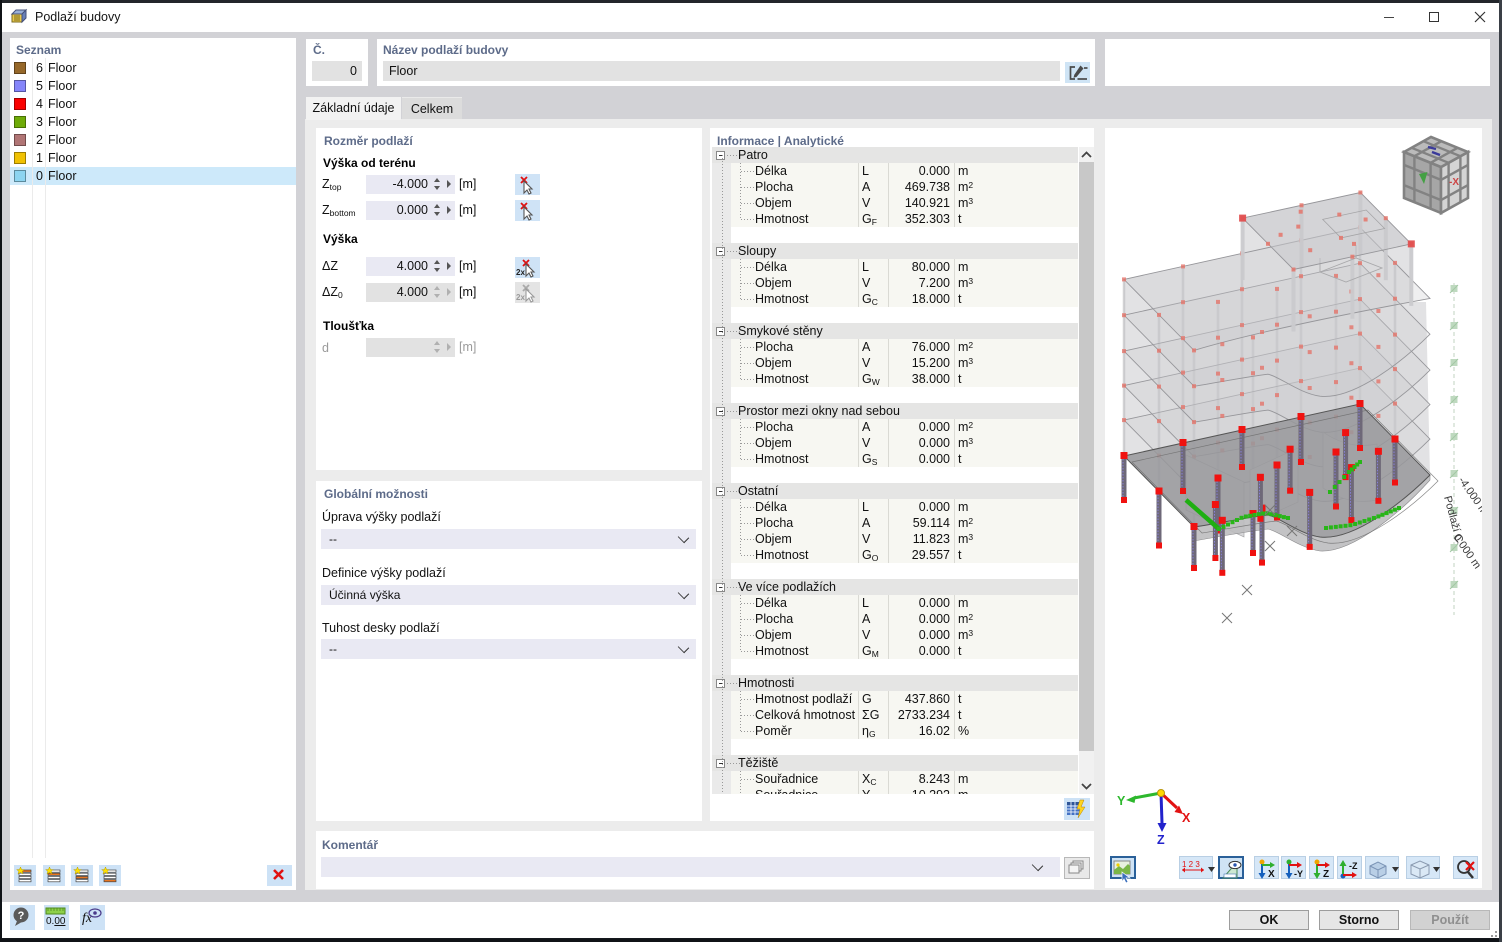 This screenshot has width=1502, height=942. Describe the element at coordinates (56, 921) in the screenshot. I see `svg-text: 0.00` at that location.